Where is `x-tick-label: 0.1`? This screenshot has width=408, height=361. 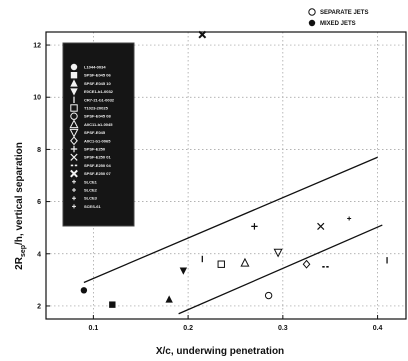 x-tick-label: 0.1 is located at coordinates (94, 328).